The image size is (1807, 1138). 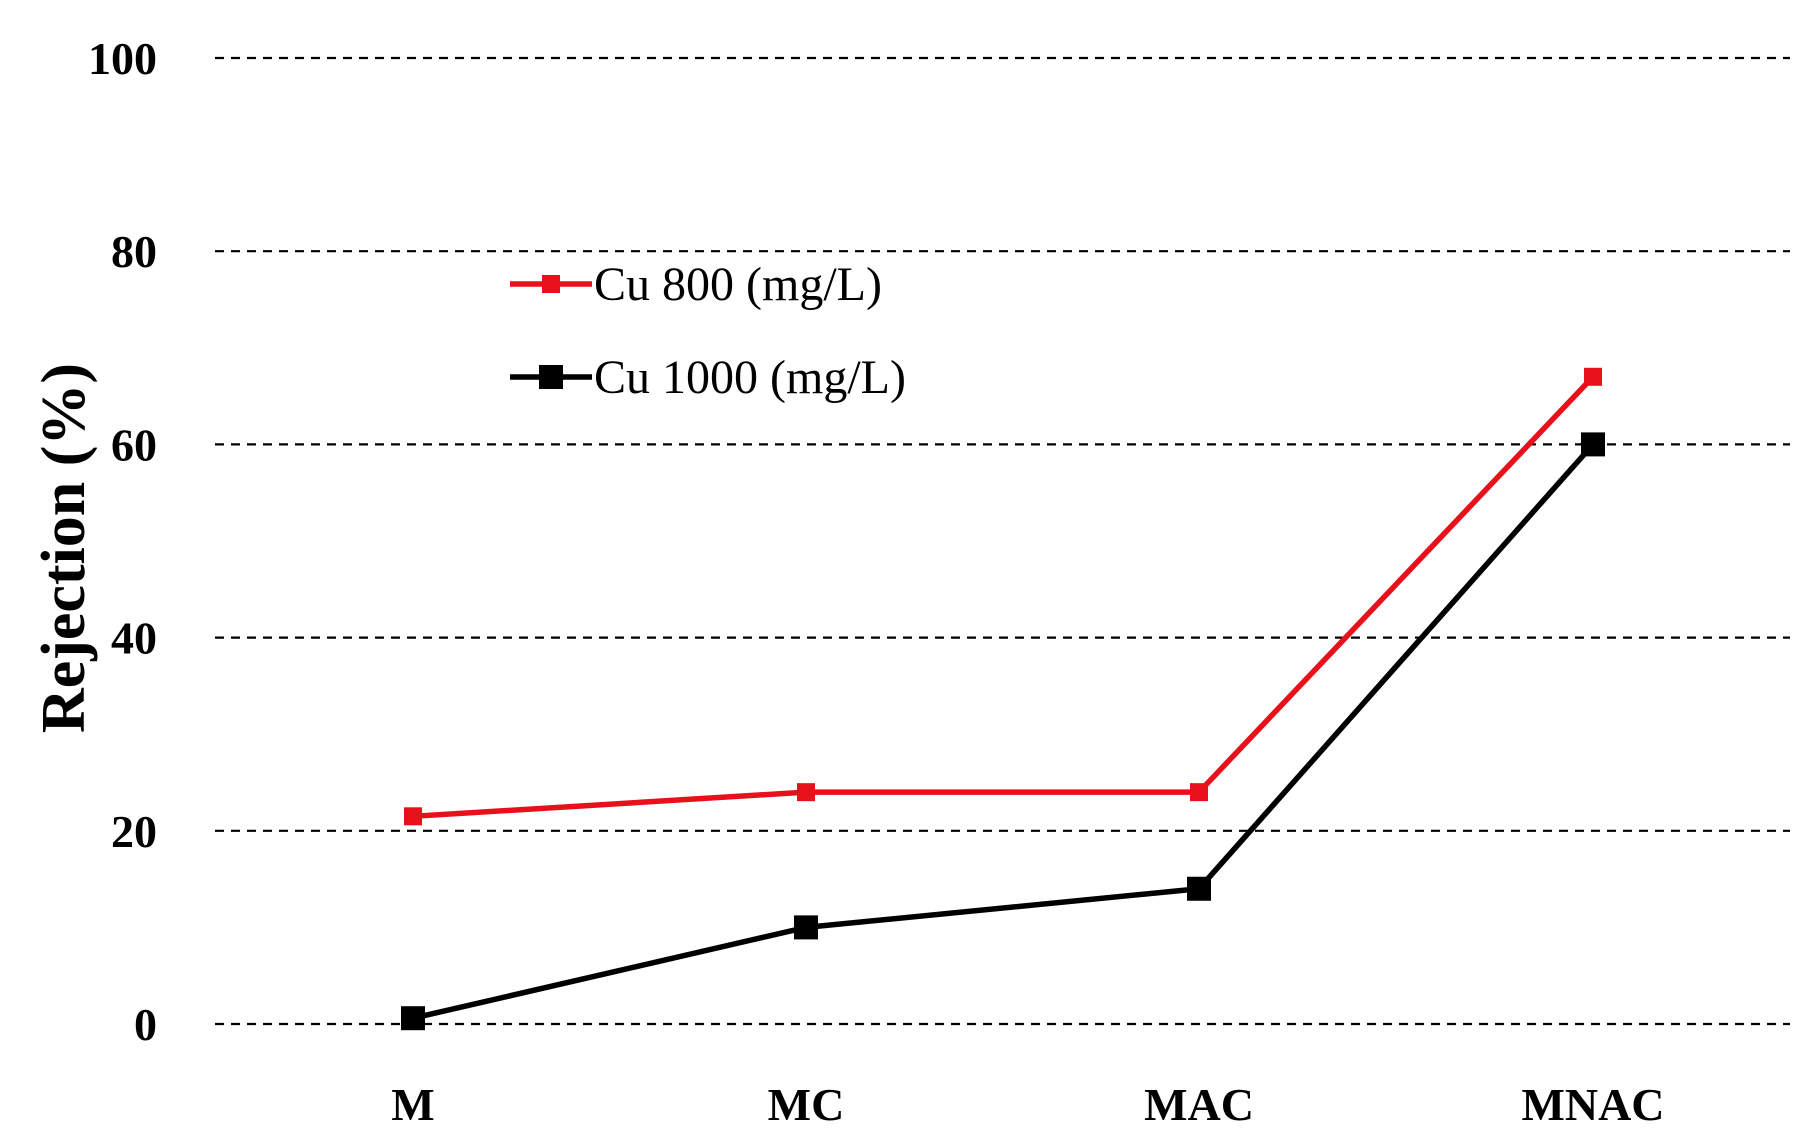 I want to click on legend-item: Cu 1000 (mg/L), so click(x=708, y=377).